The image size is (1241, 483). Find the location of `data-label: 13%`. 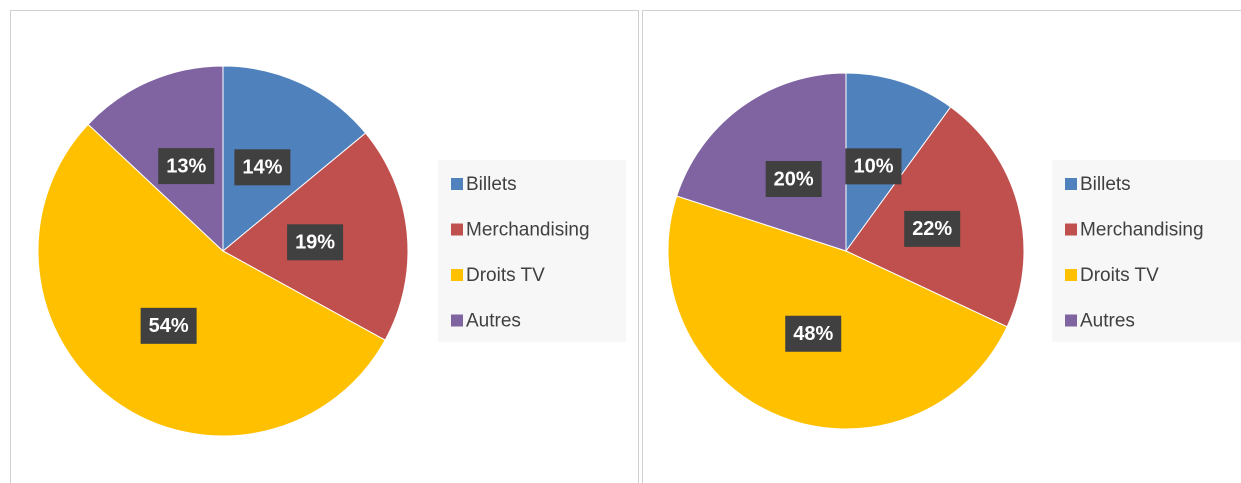

data-label: 13% is located at coordinates (186, 166).